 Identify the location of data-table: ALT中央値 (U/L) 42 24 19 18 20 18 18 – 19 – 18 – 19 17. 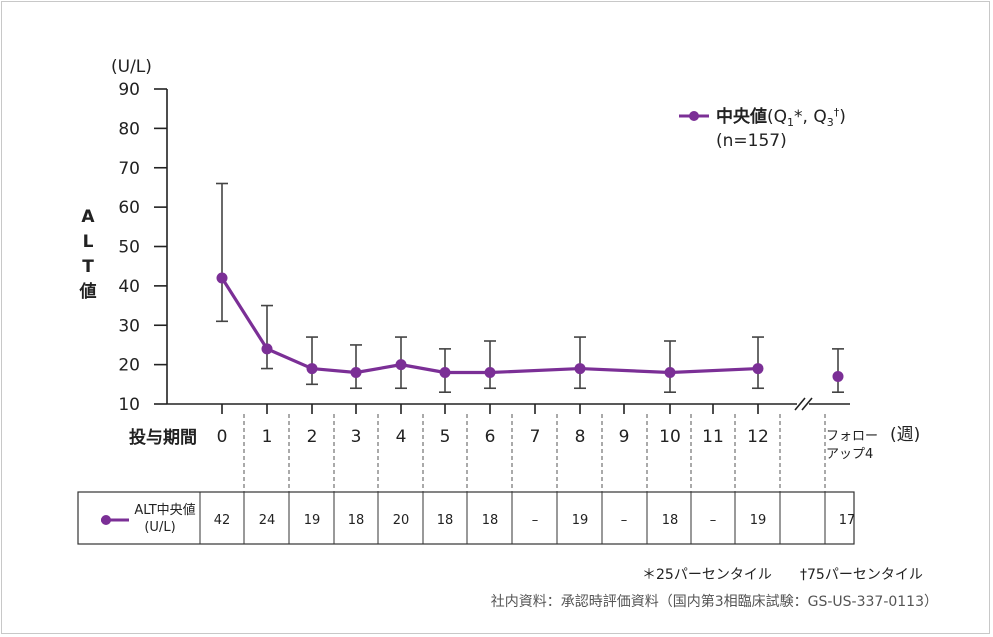
(466, 518).